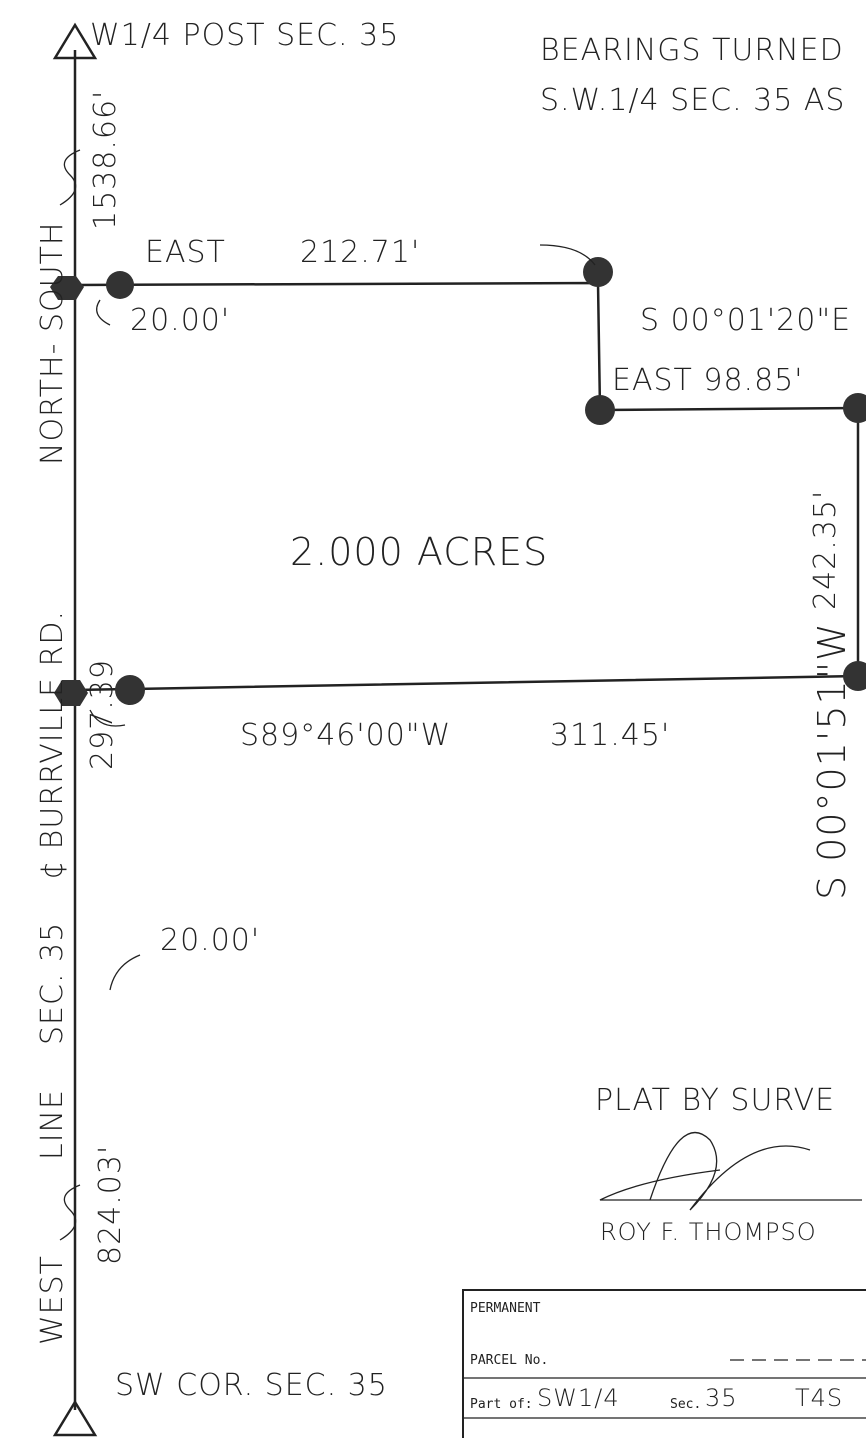 The height and width of the screenshot is (1438, 866). Describe the element at coordinates (345, 735) in the screenshot. I see `bearing: S89°46'00"W` at that location.